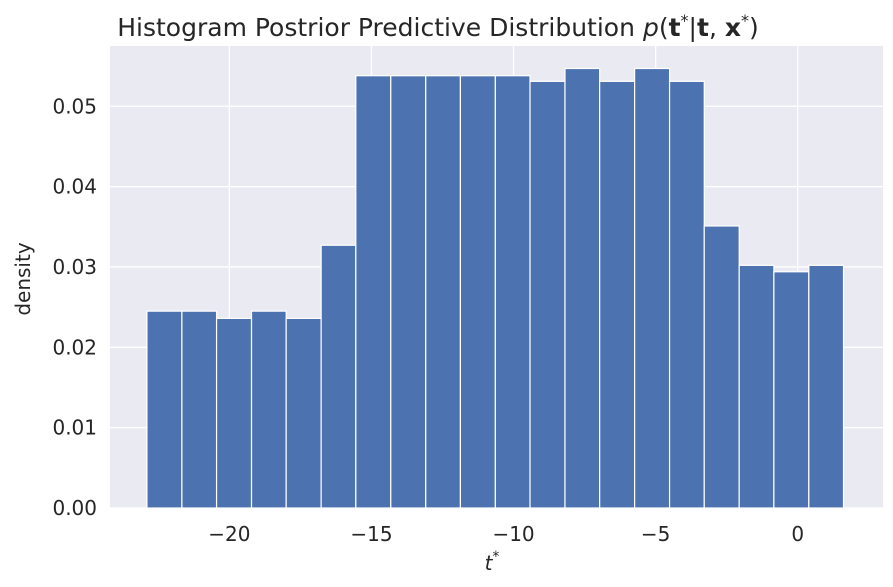 Image resolution: width=893 pixels, height=587 pixels. What do you see at coordinates (74, 428) in the screenshot?
I see `y-tick-label-1: 0.01` at bounding box center [74, 428].